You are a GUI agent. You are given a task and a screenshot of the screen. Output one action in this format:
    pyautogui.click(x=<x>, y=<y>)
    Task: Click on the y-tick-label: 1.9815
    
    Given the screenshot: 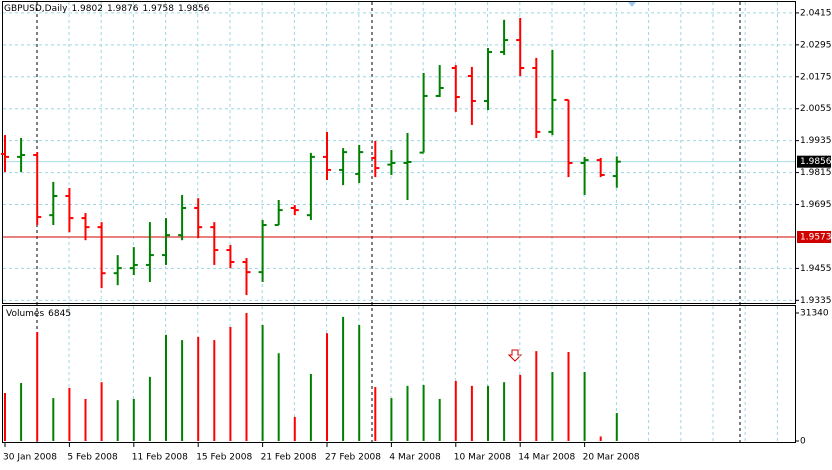 What is the action you would take?
    pyautogui.click(x=816, y=173)
    